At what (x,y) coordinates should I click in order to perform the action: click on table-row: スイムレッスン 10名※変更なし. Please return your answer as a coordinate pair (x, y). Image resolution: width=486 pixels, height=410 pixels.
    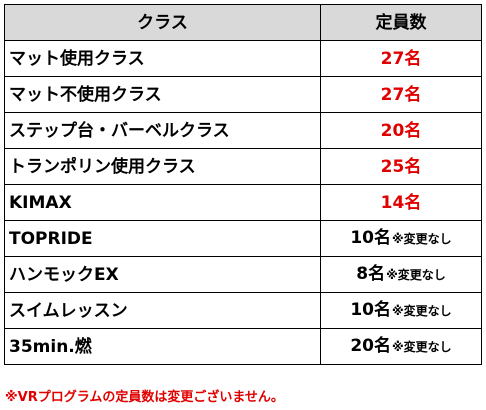
    Looking at the image, I should click on (243, 310).